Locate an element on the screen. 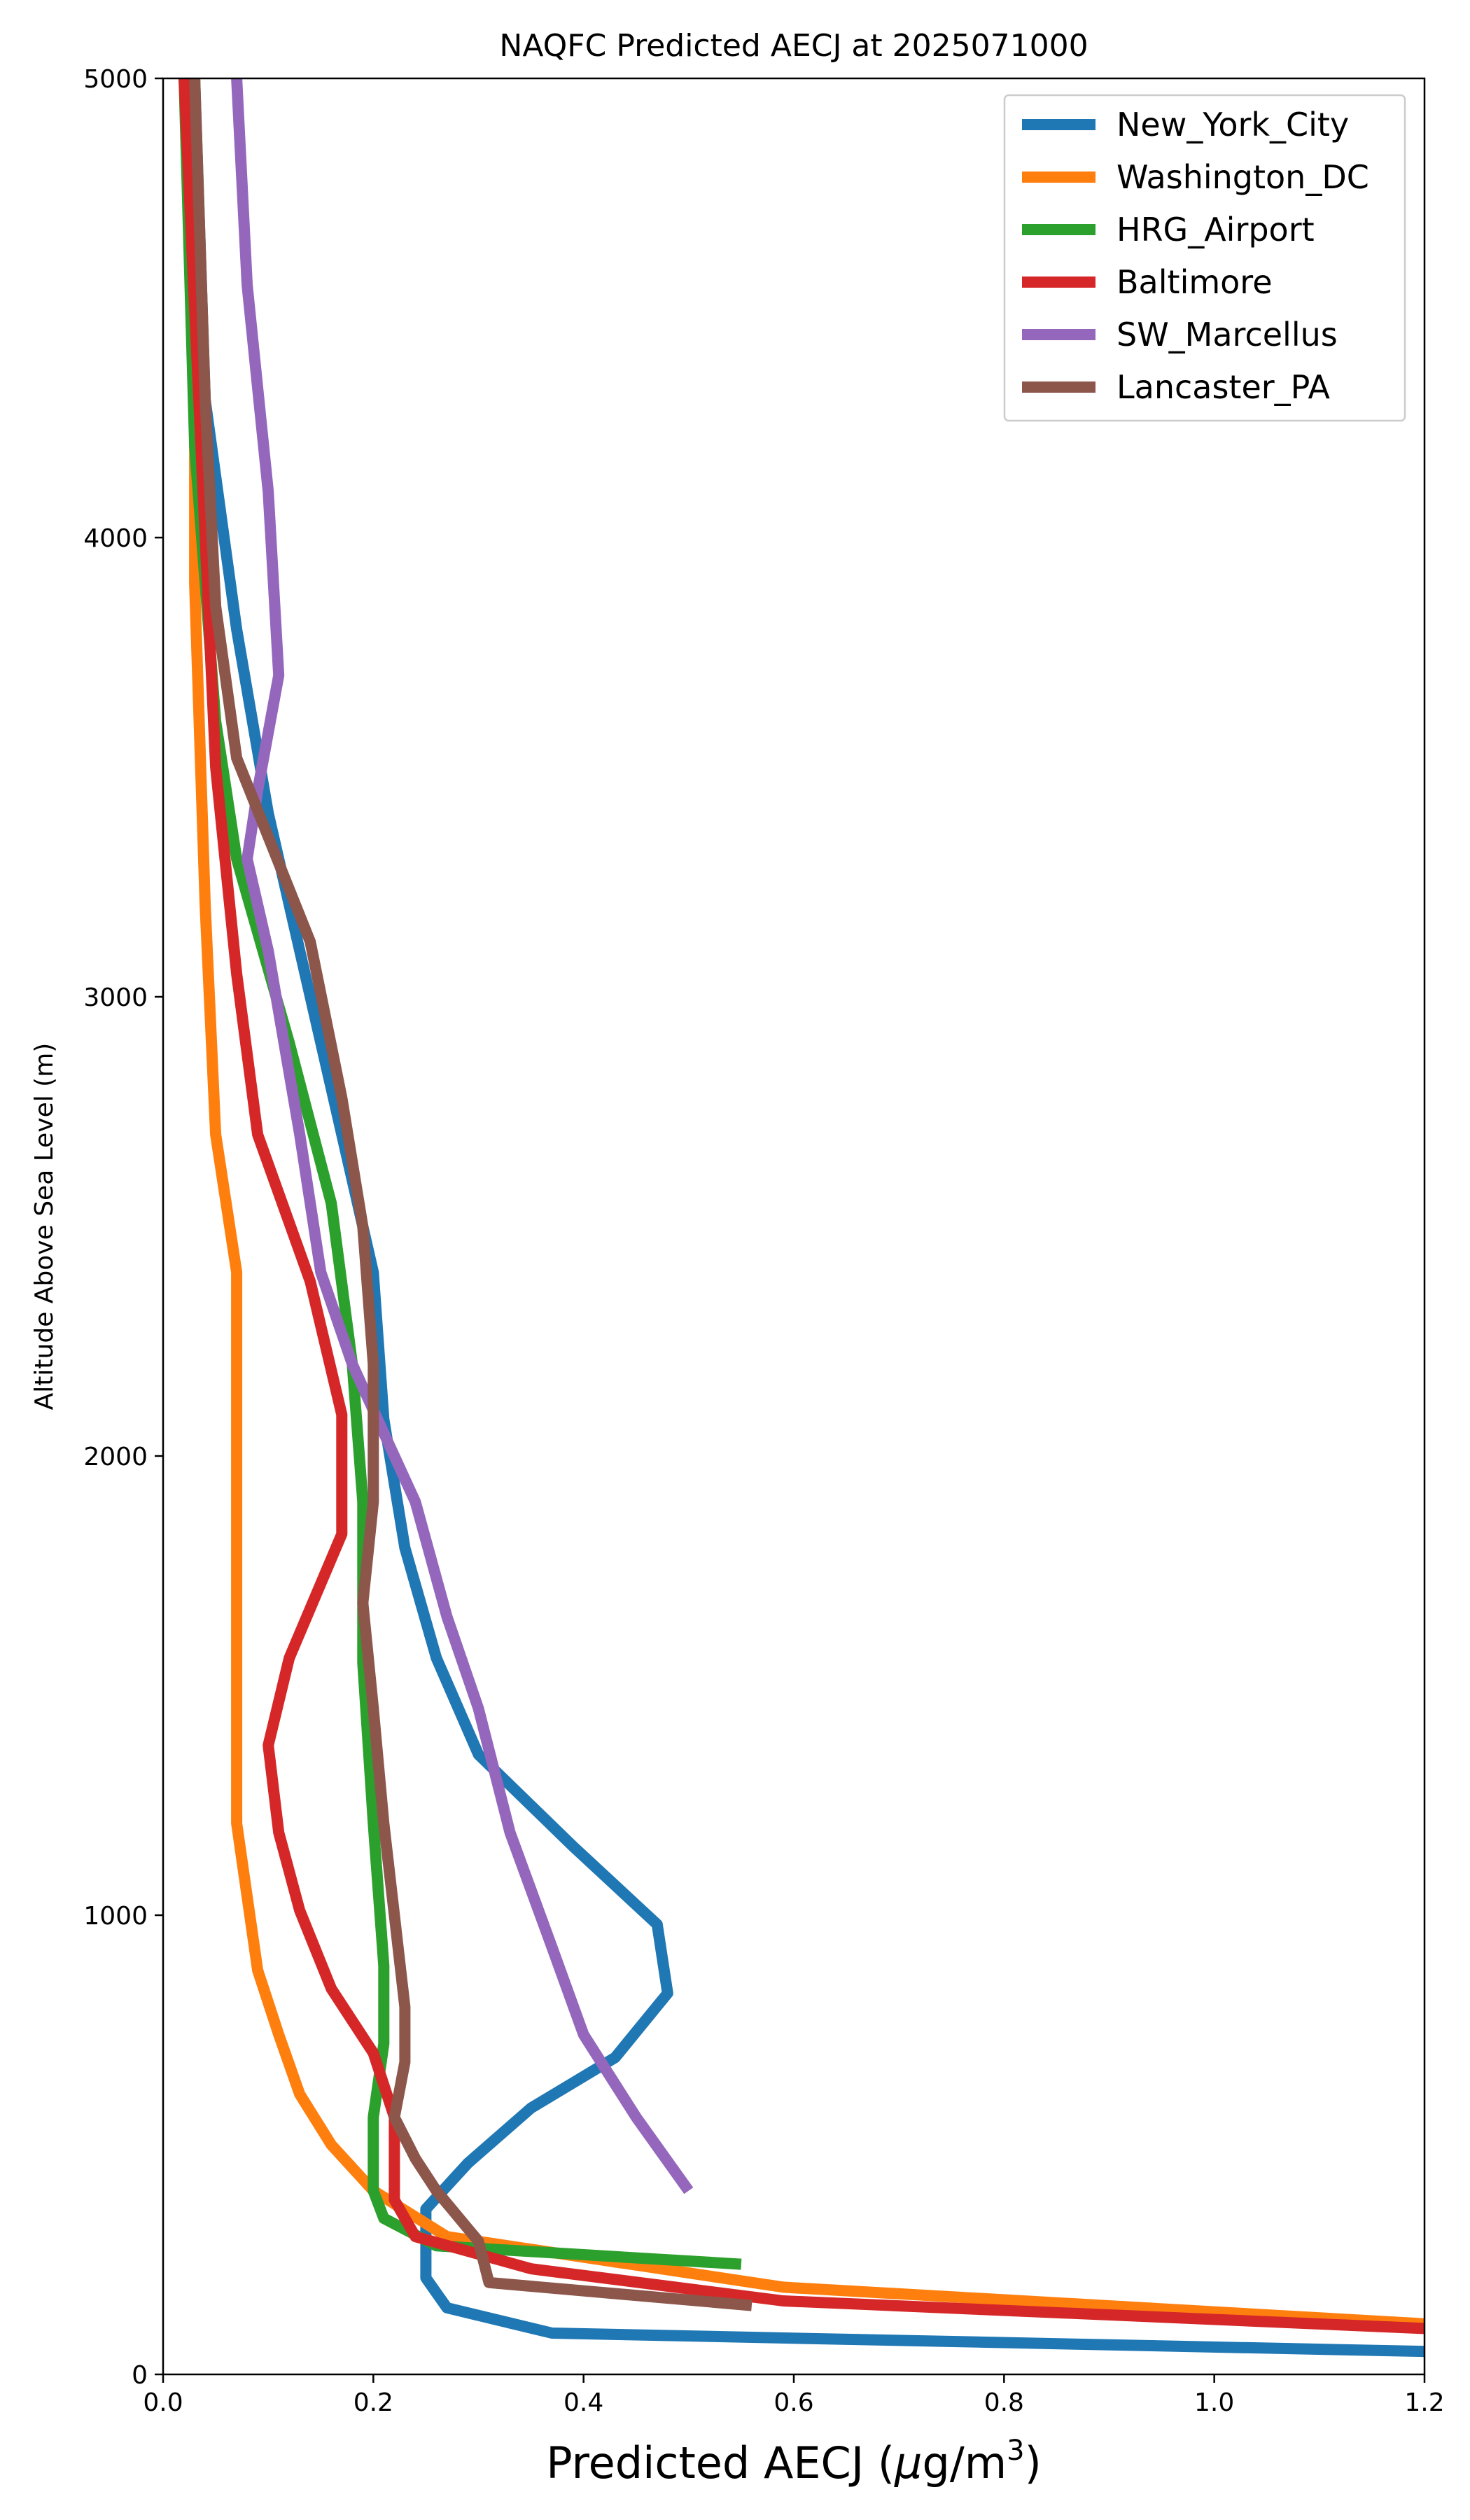 Image resolution: width=1470 pixels, height=2520 pixels. chart-title: NAQFC Predicted AECJ at 2025071000 is located at coordinates (793, 46).